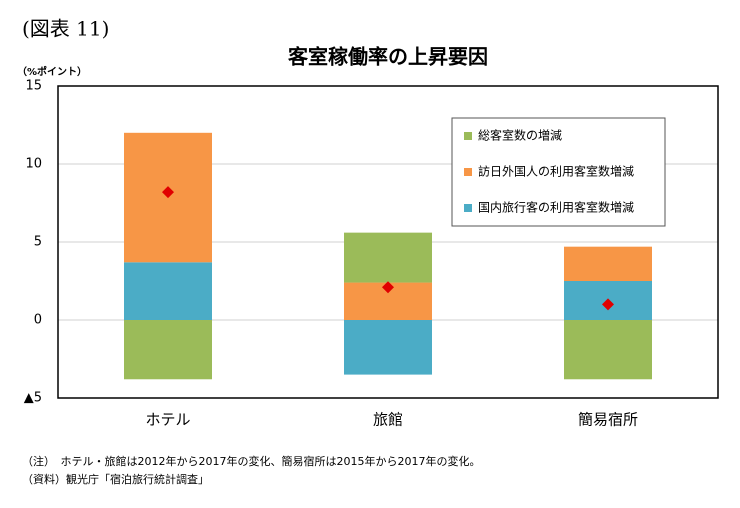 The image size is (740, 508). I want to click on legend-box, so click(558, 172).